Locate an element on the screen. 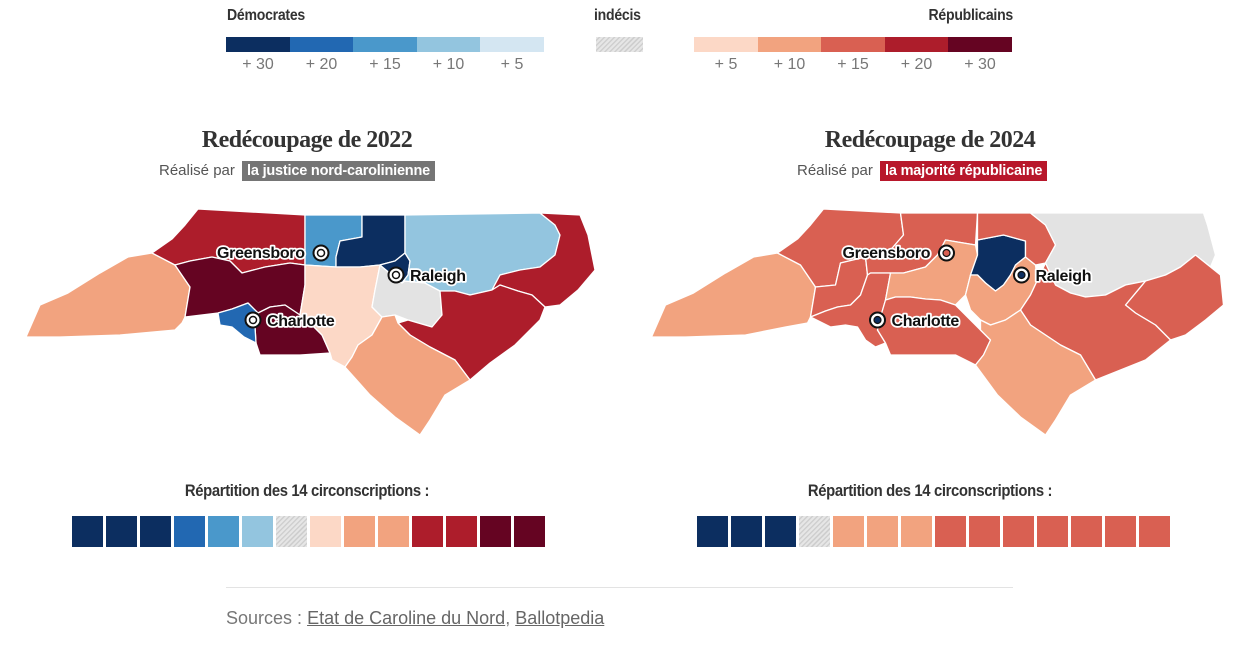 The width and height of the screenshot is (1251, 645). rep-tick: + 15 is located at coordinates (853, 64).